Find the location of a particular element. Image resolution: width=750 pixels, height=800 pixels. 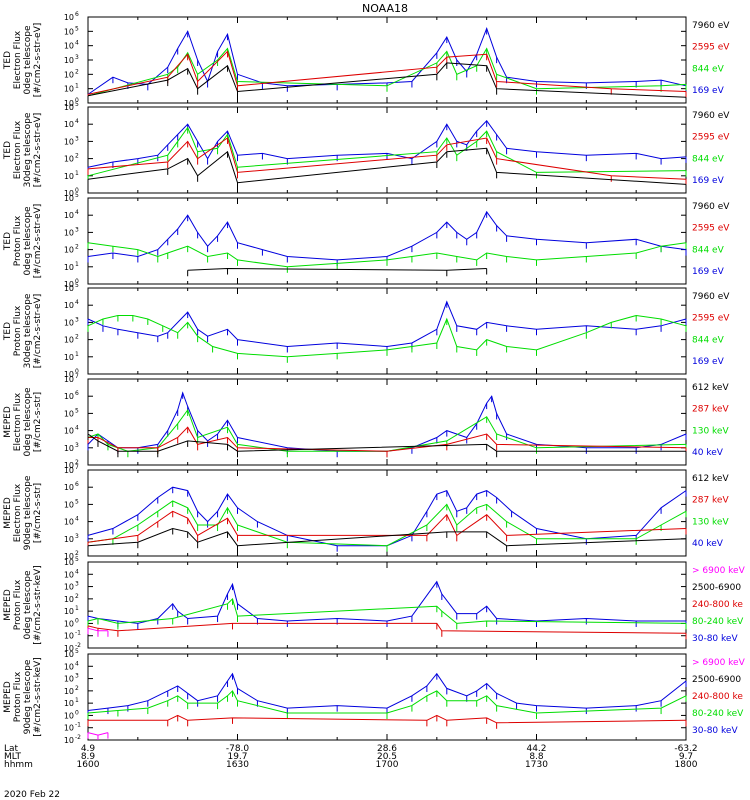

axis-row-label: hhmm is located at coordinates (18, 765).